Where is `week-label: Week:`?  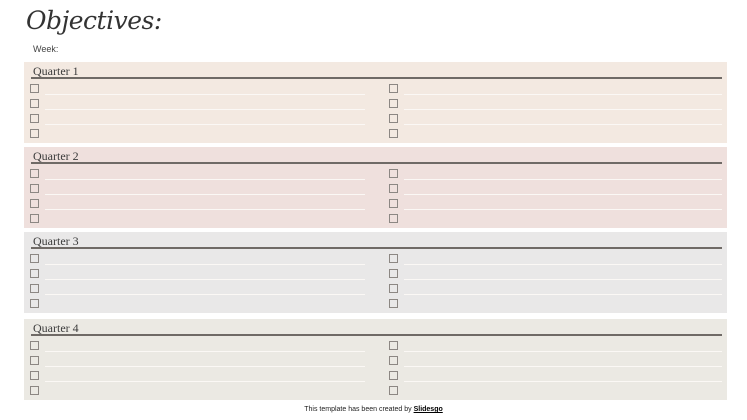 week-label: Week: is located at coordinates (46, 49).